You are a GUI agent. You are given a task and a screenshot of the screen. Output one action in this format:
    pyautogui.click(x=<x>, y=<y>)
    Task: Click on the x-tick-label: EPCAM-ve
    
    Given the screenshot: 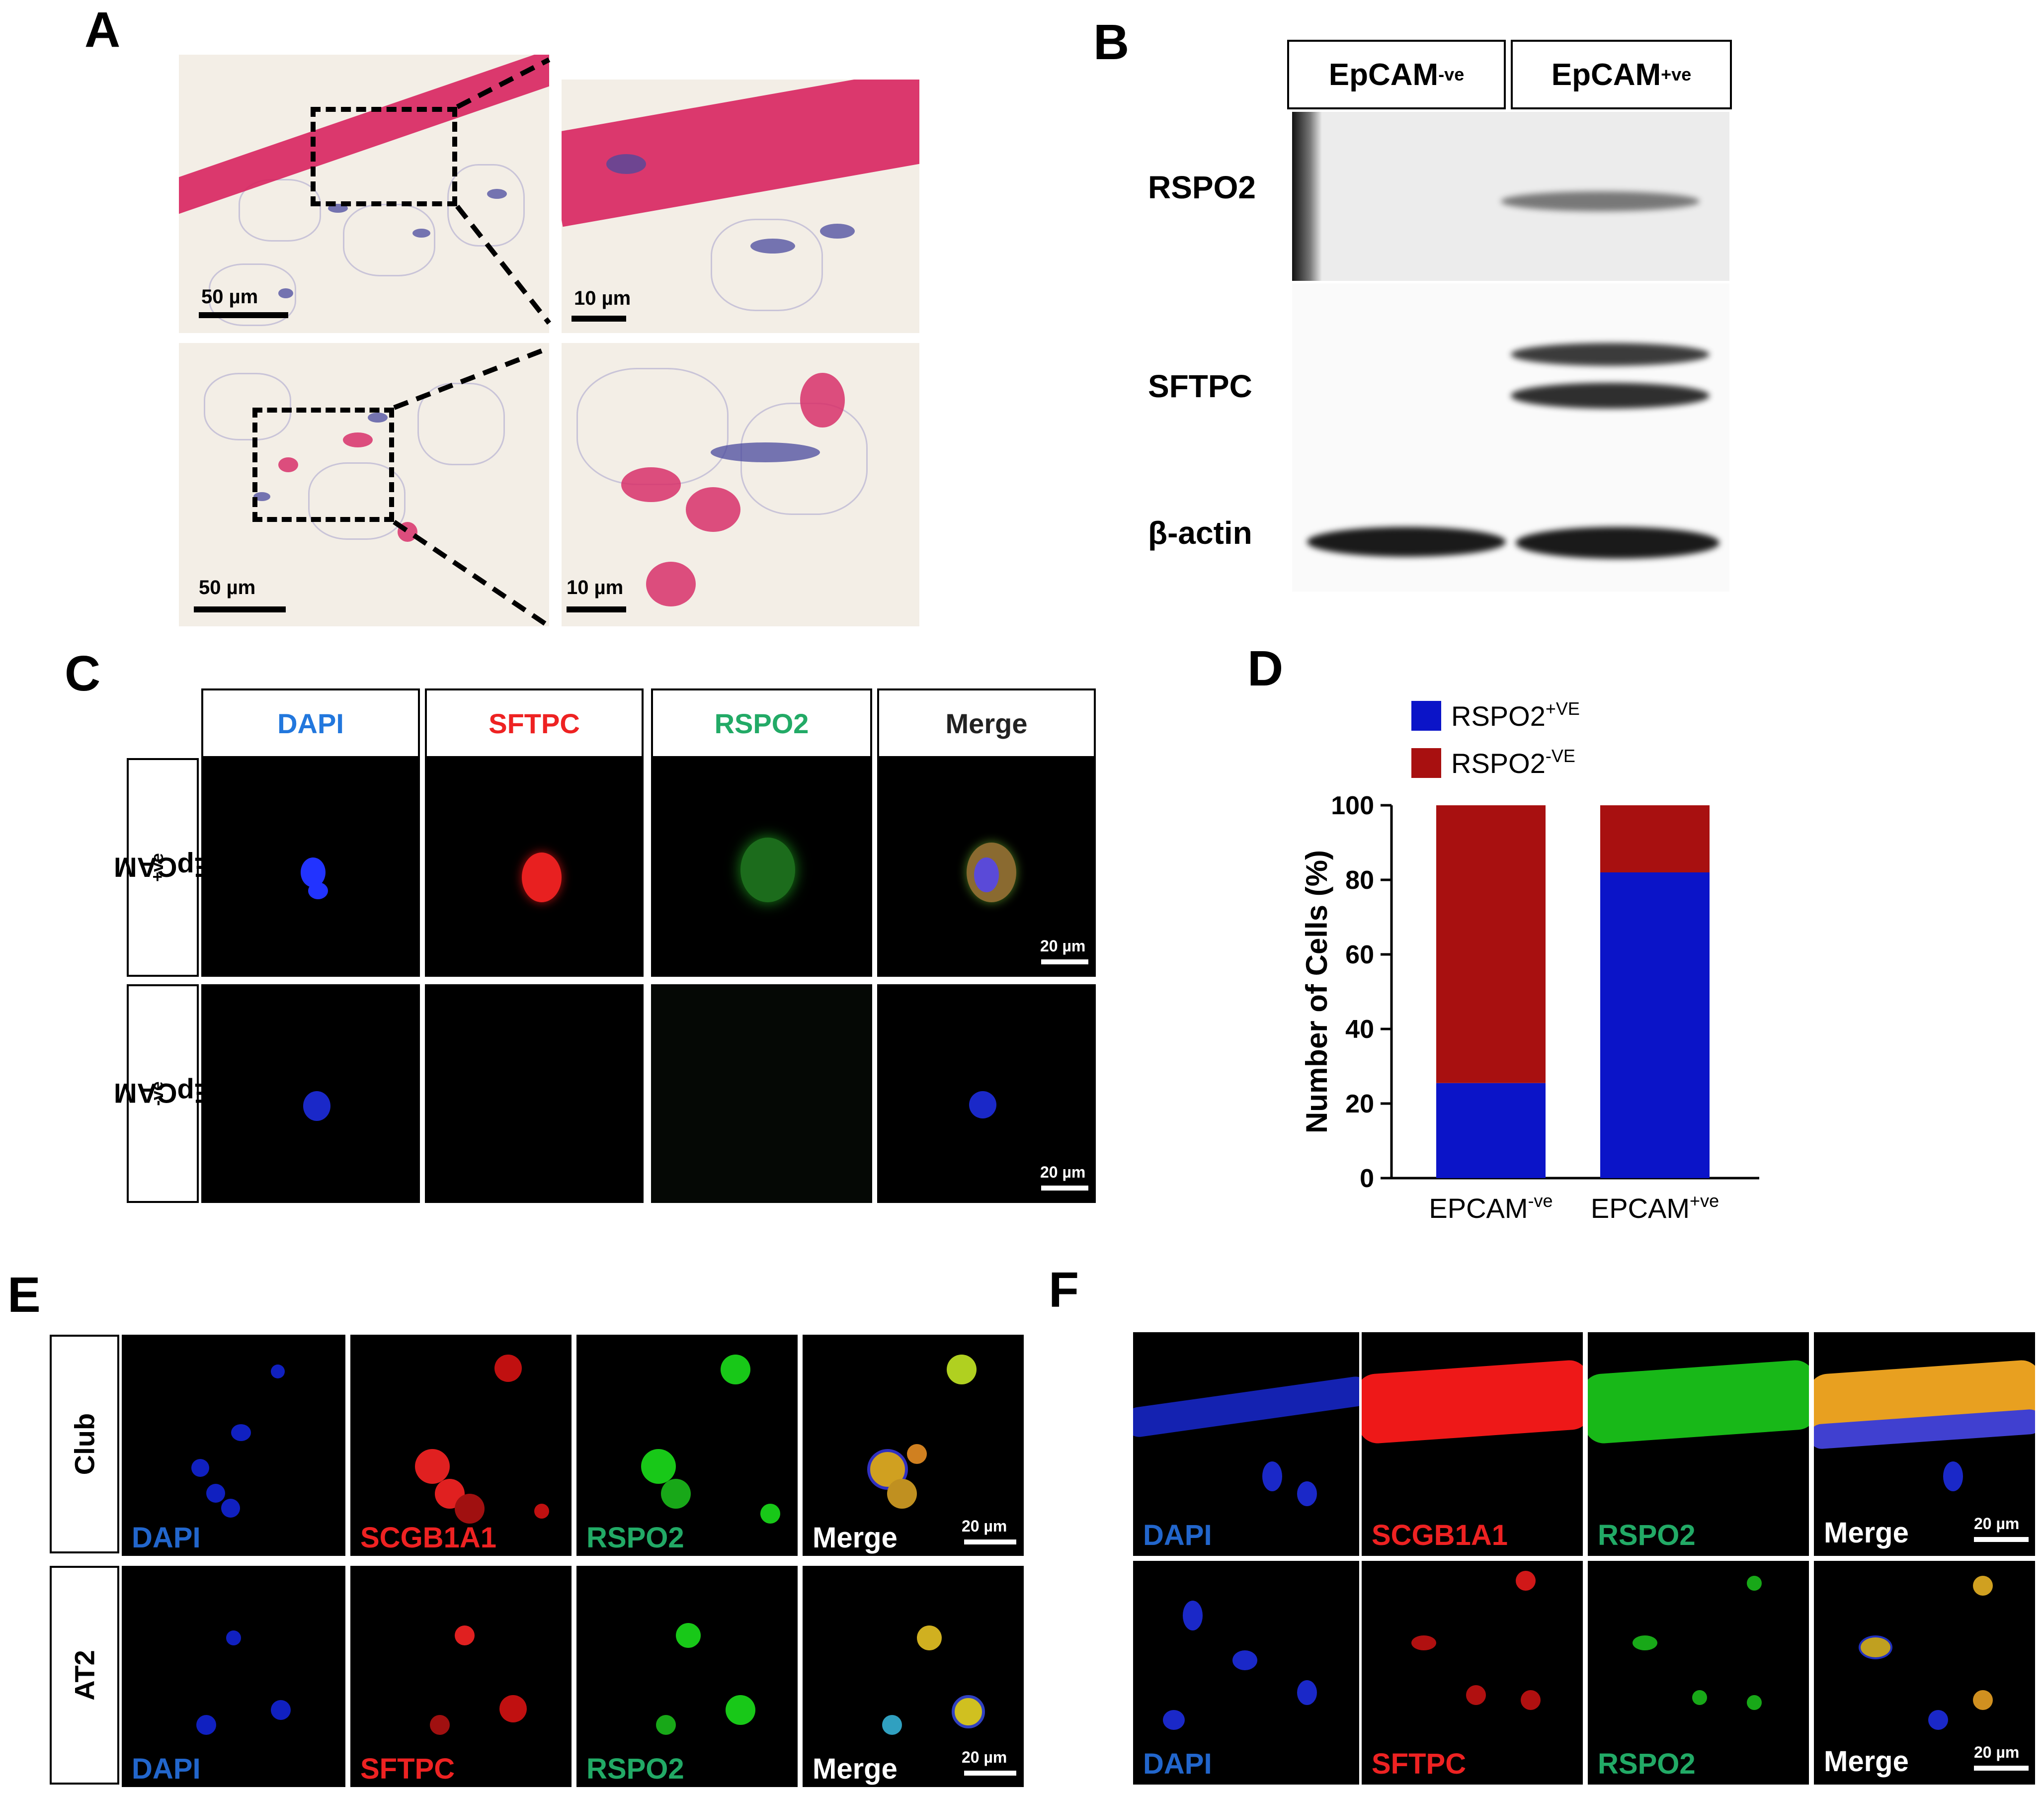 What is the action you would take?
    pyautogui.click(x=1491, y=1208)
    